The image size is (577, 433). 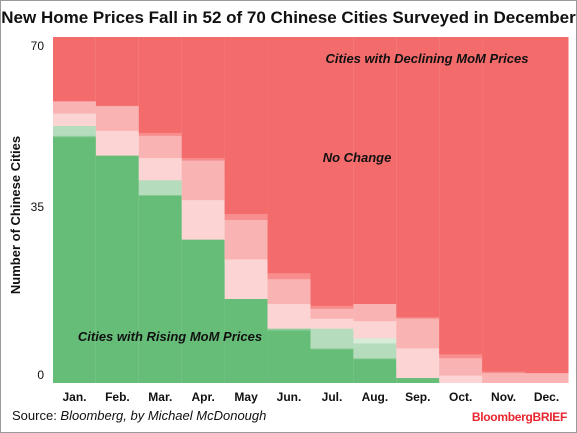 What do you see at coordinates (332, 397) in the screenshot?
I see `x-tick-jul: Jul.` at bounding box center [332, 397].